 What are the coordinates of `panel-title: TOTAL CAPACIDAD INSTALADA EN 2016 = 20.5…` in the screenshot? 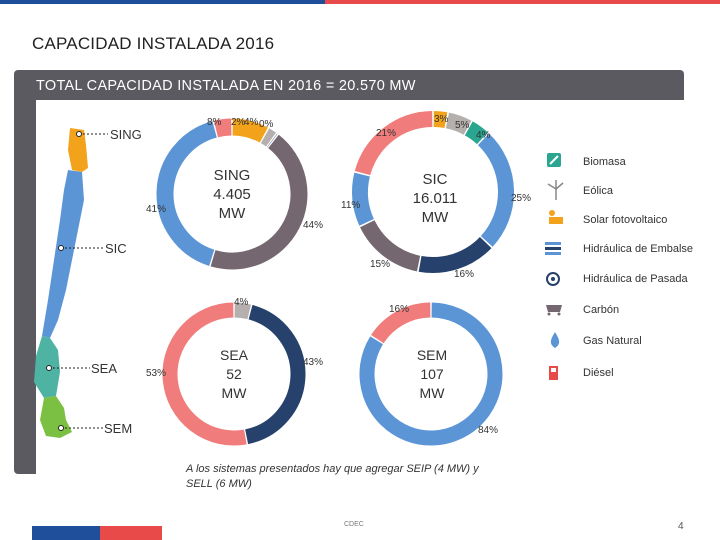 It's located at (226, 86).